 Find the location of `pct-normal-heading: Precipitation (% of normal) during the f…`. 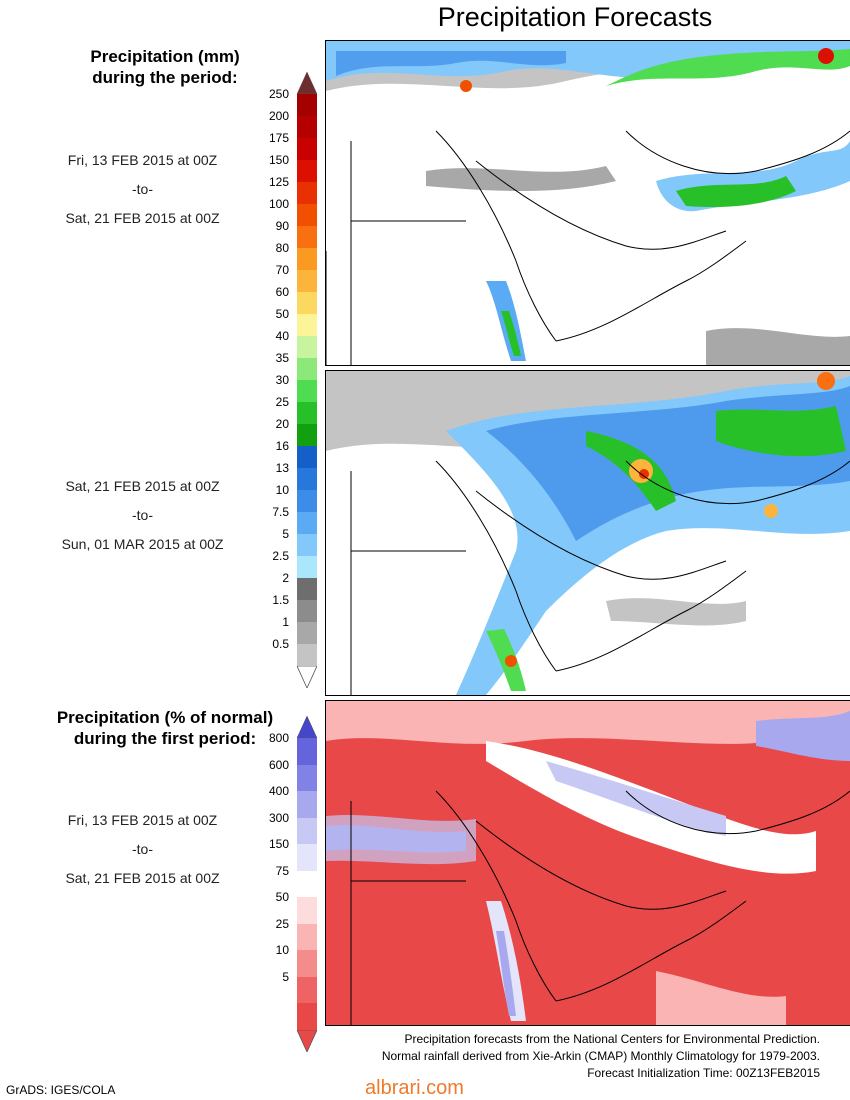

pct-normal-heading: Precipitation (% of normal) during the f… is located at coordinates (165, 728).